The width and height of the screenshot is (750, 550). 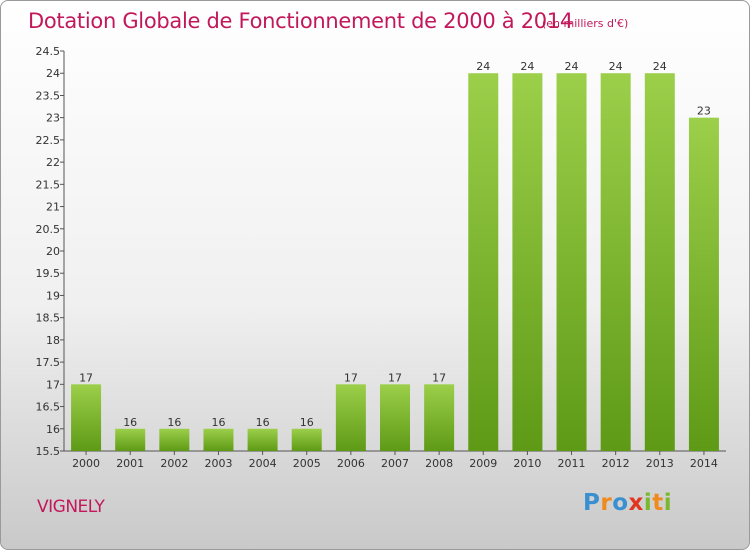 I want to click on x-tick-label: 2002, so click(x=174, y=463).